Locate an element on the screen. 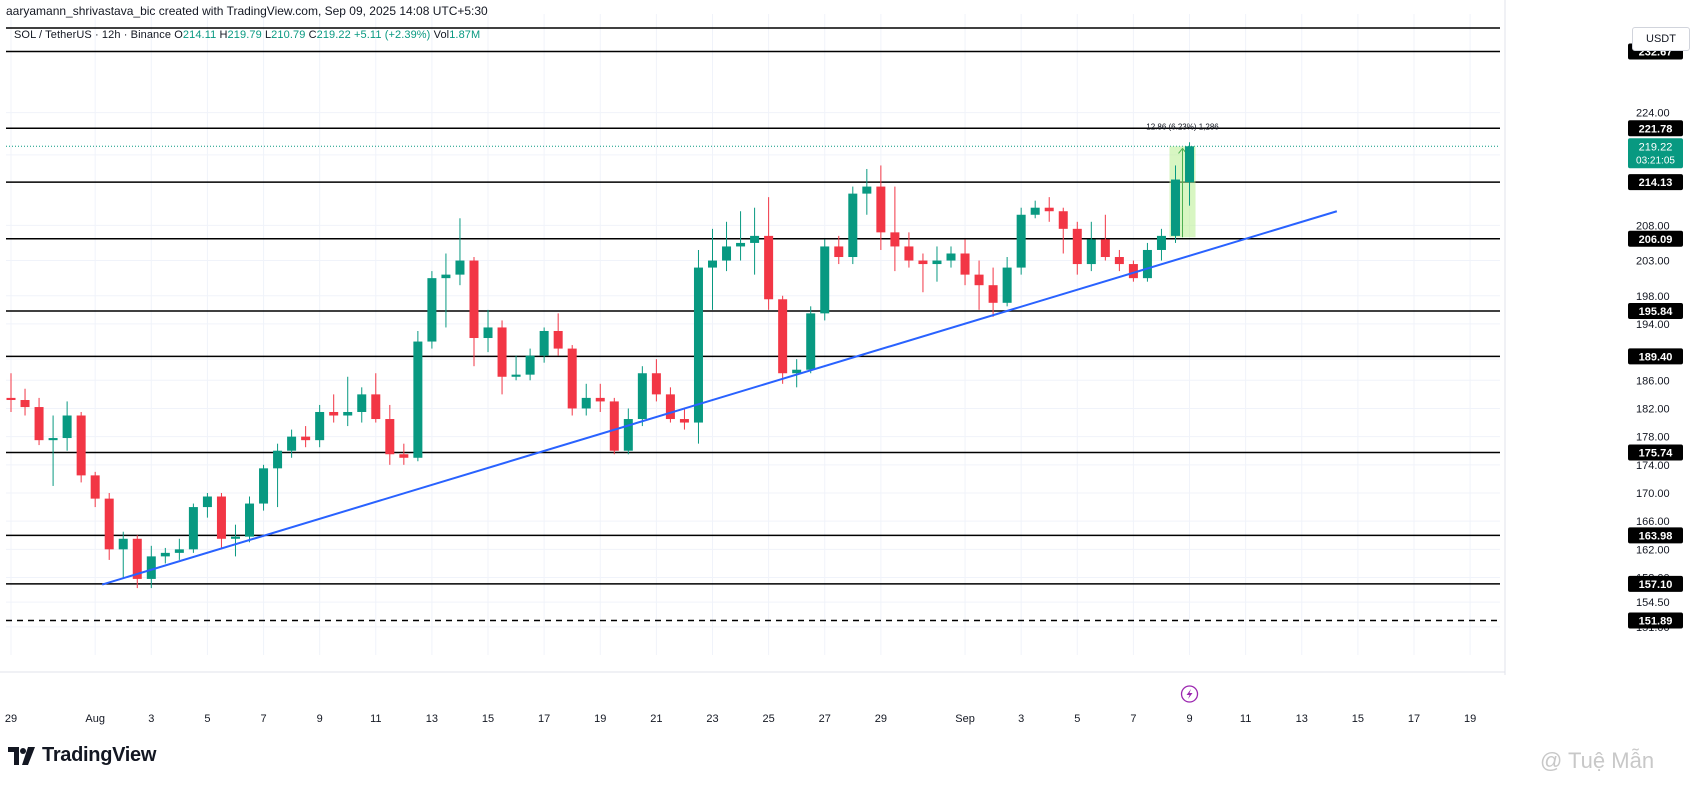 This screenshot has height=785, width=1695. open-label: O is located at coordinates (178, 35).